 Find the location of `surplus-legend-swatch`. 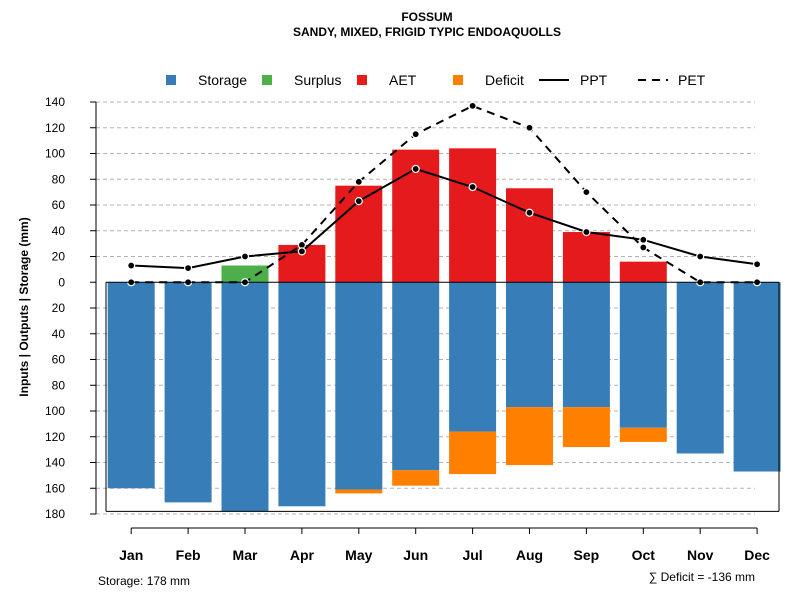

surplus-legend-swatch is located at coordinates (267, 80).